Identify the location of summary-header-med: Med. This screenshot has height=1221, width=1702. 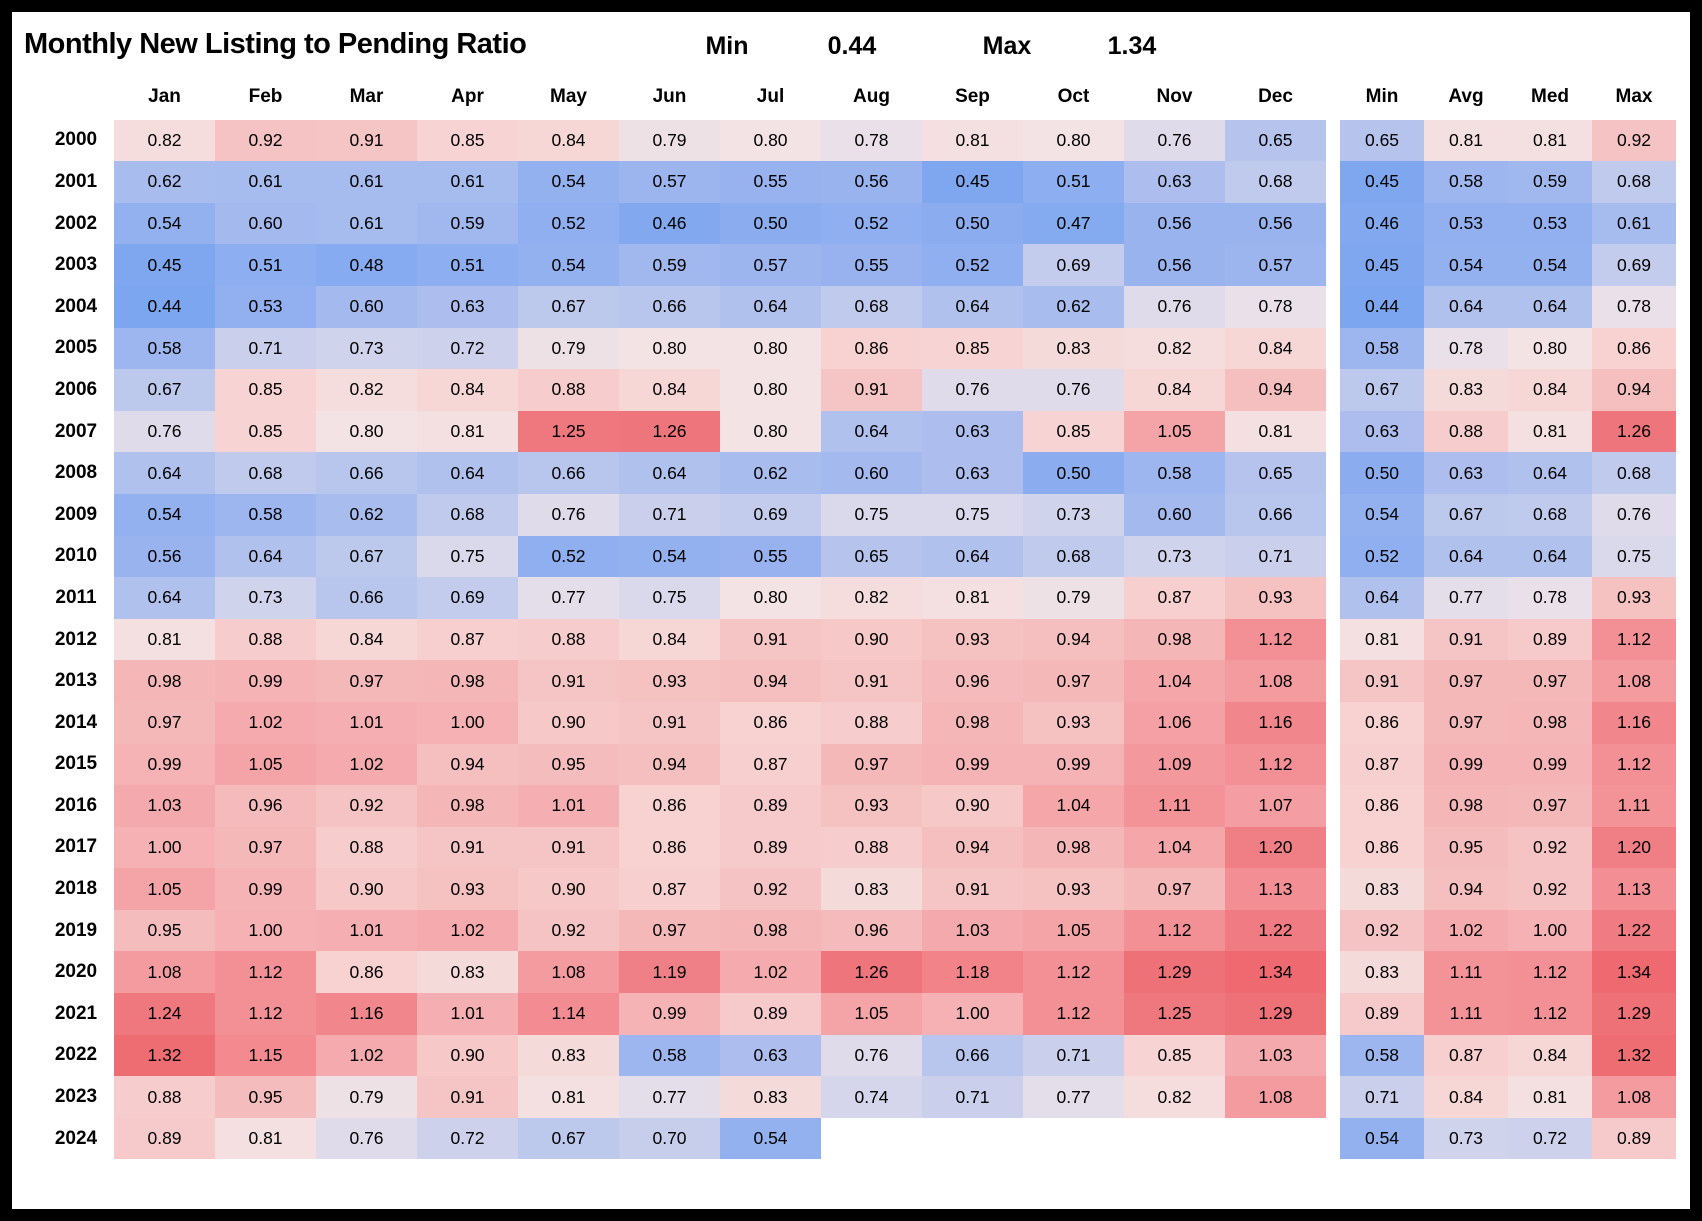
(1550, 96).